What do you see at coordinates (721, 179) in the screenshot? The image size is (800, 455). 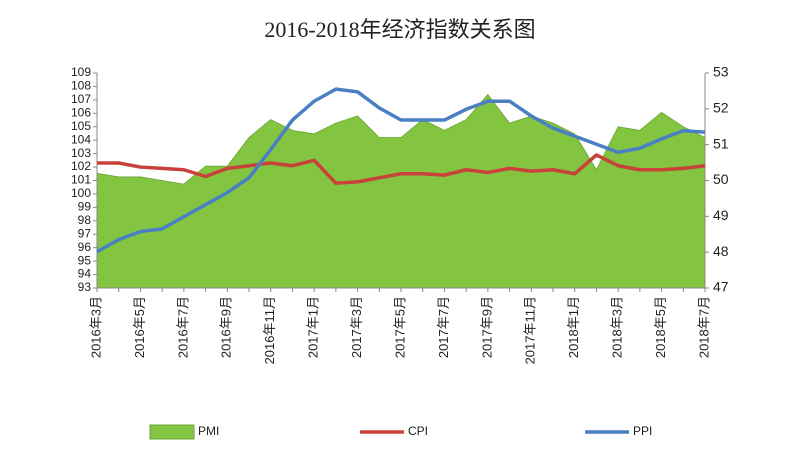 I see `y2-tick-label: 50` at bounding box center [721, 179].